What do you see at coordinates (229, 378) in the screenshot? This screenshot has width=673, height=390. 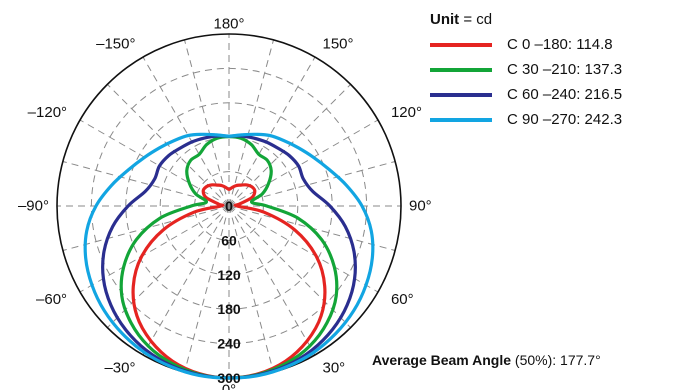 I see `radial-tick-label: 300` at bounding box center [229, 378].